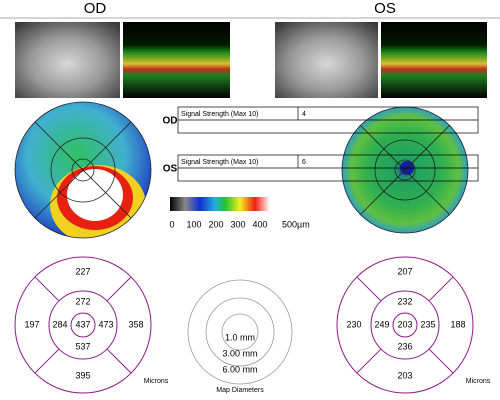 The height and width of the screenshot is (400, 500). I want to click on diameter-title: Map Diameters, so click(240, 390).